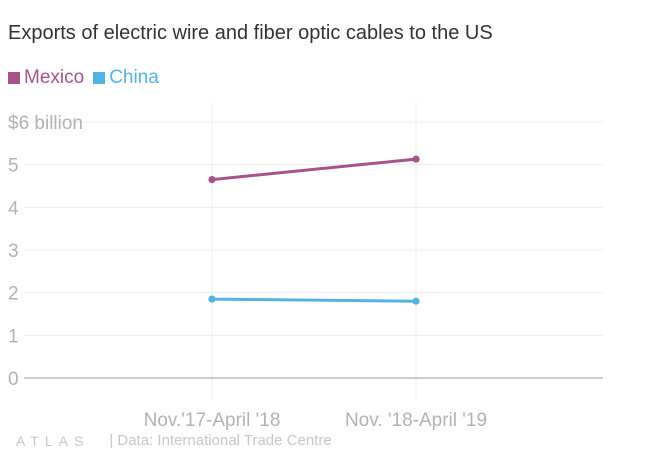  What do you see at coordinates (314, 169) in the screenshot?
I see `series-line-mexico` at bounding box center [314, 169].